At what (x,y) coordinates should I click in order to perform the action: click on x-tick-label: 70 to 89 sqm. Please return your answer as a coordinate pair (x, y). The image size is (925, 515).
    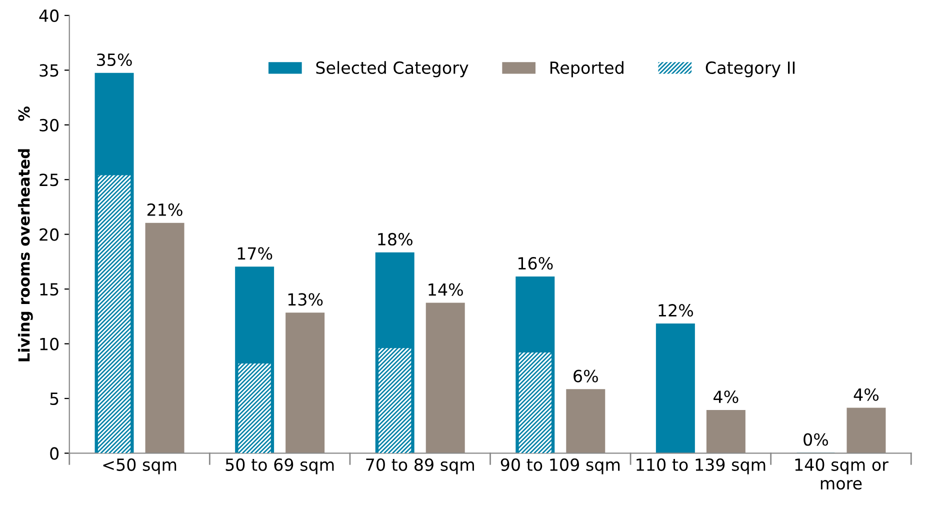
    Looking at the image, I should click on (420, 466).